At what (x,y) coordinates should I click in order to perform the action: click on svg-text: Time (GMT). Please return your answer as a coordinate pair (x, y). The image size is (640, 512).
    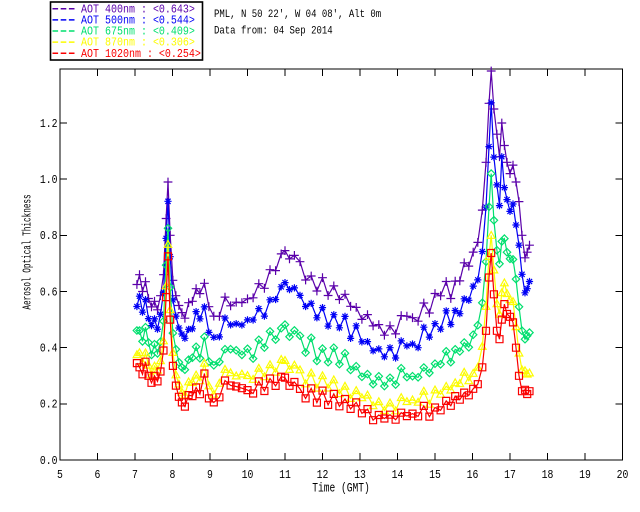
    Looking at the image, I should click on (341, 489).